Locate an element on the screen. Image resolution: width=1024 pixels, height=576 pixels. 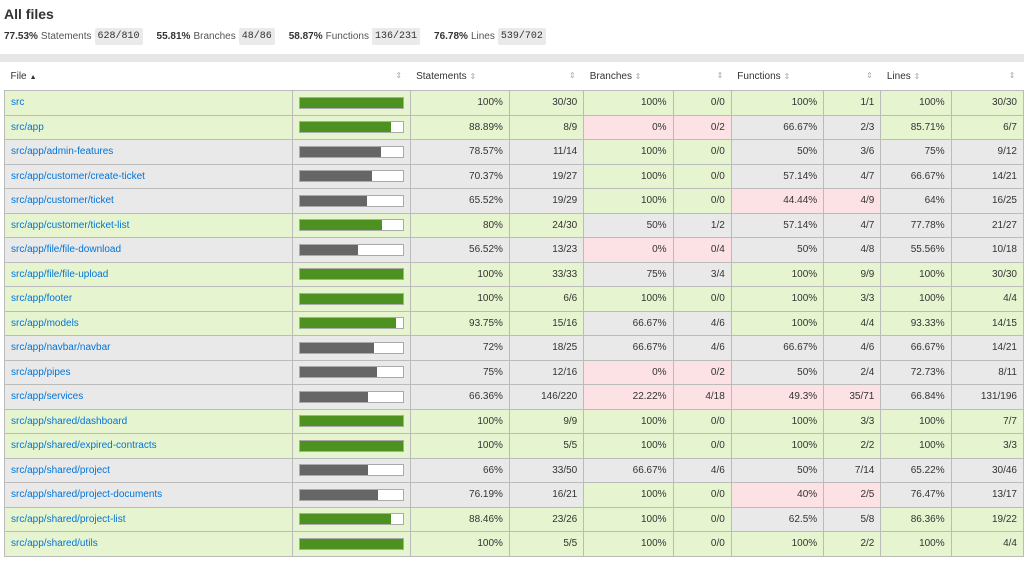
file-link: src/app/shared/project-documents is located at coordinates (87, 495).